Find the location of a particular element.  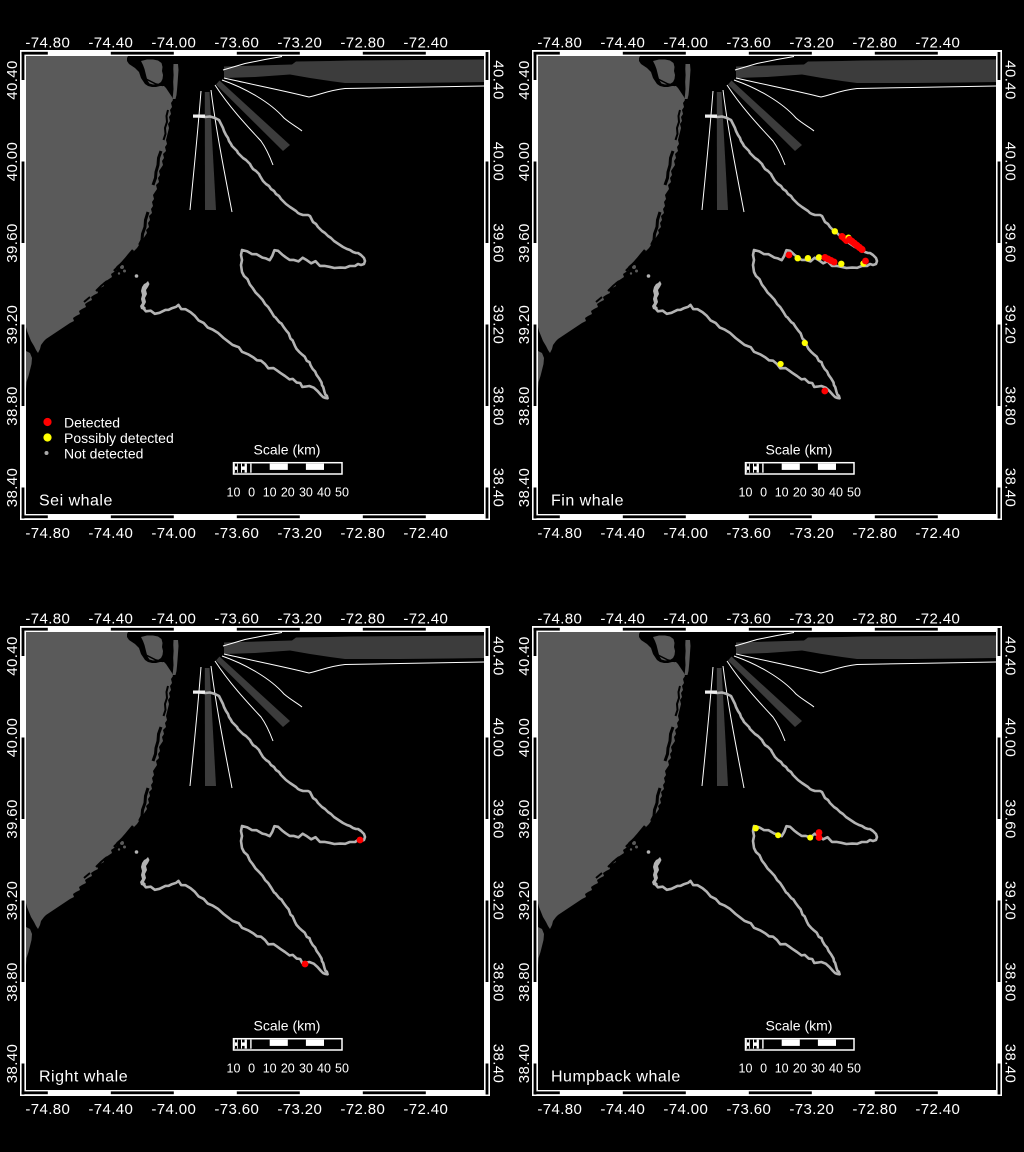

svg-text: Sei whale is located at coordinates (76, 501).